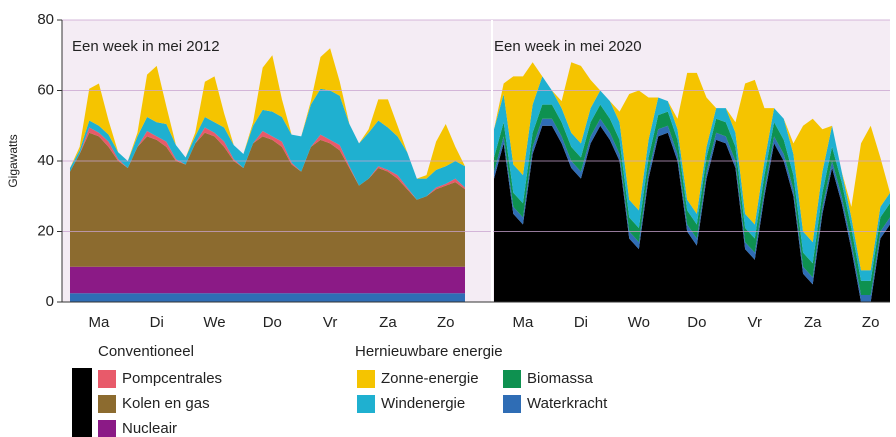 Image resolution: width=896 pixels, height=437 pixels. What do you see at coordinates (568, 46) in the screenshot?
I see `panel-subtitle: Een week in mei 2020` at bounding box center [568, 46].